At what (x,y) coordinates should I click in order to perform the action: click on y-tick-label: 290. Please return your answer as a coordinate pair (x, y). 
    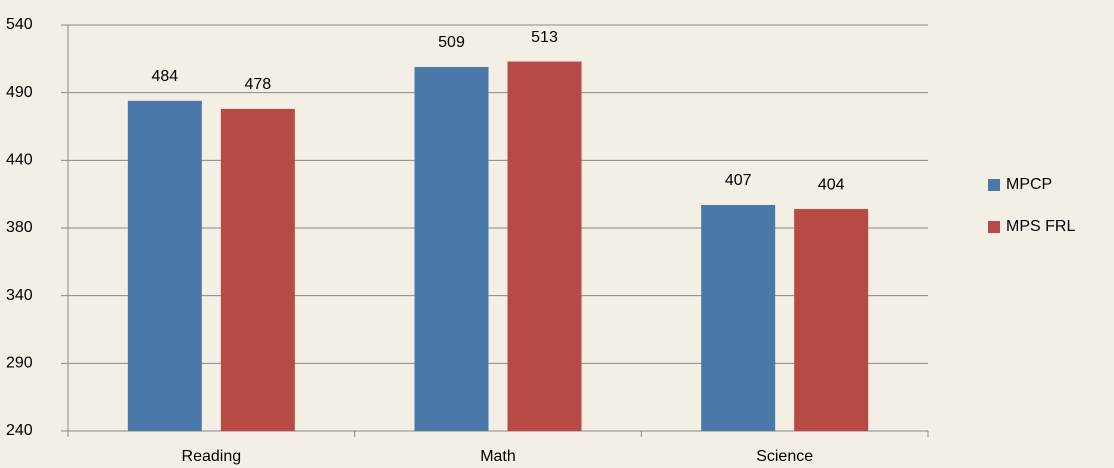
    Looking at the image, I should click on (19, 363).